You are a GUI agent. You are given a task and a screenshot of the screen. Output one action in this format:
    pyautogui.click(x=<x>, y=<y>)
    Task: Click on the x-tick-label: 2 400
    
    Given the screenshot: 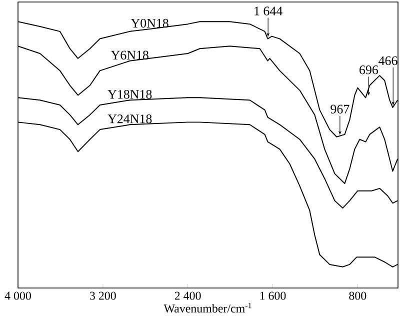 What is the action you would take?
    pyautogui.click(x=187, y=296)
    